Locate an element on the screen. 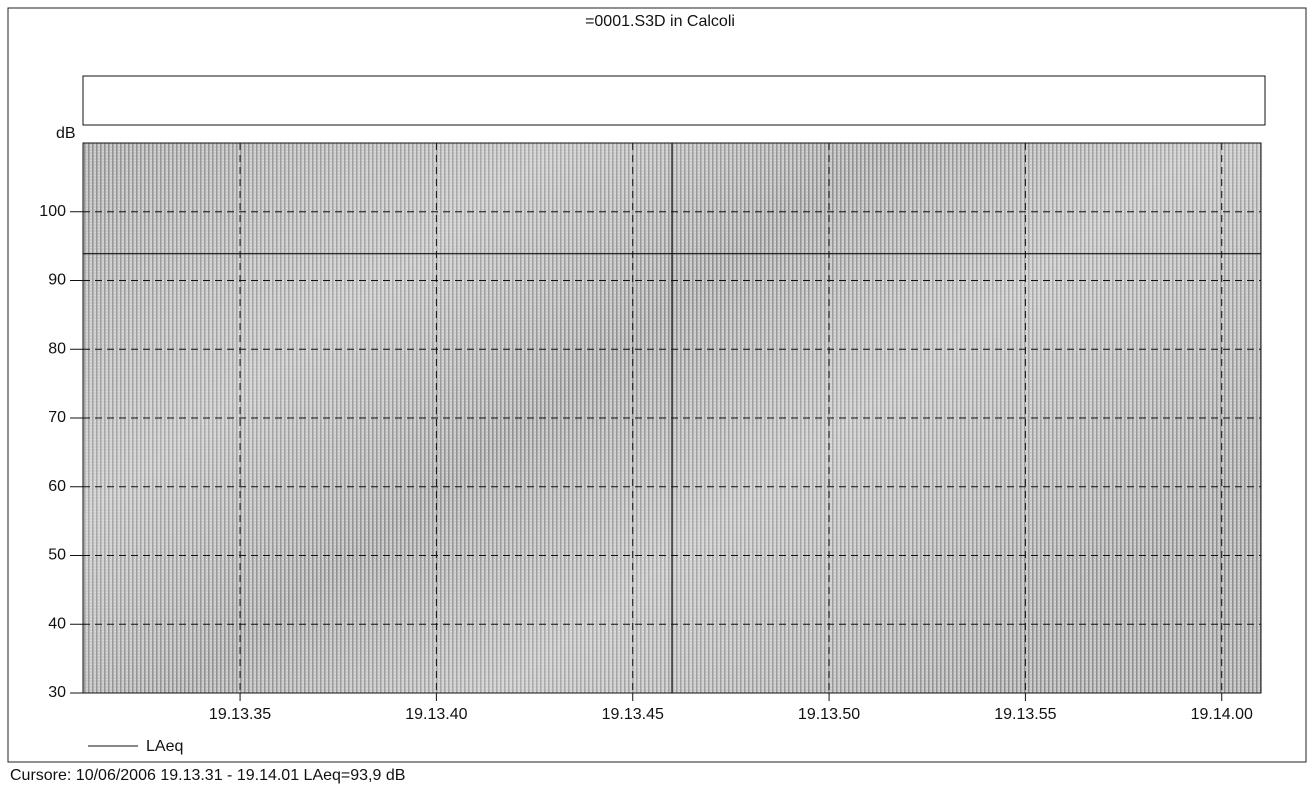 This screenshot has height=786, width=1313. x-tick-label: 19.13.40 is located at coordinates (436, 714).